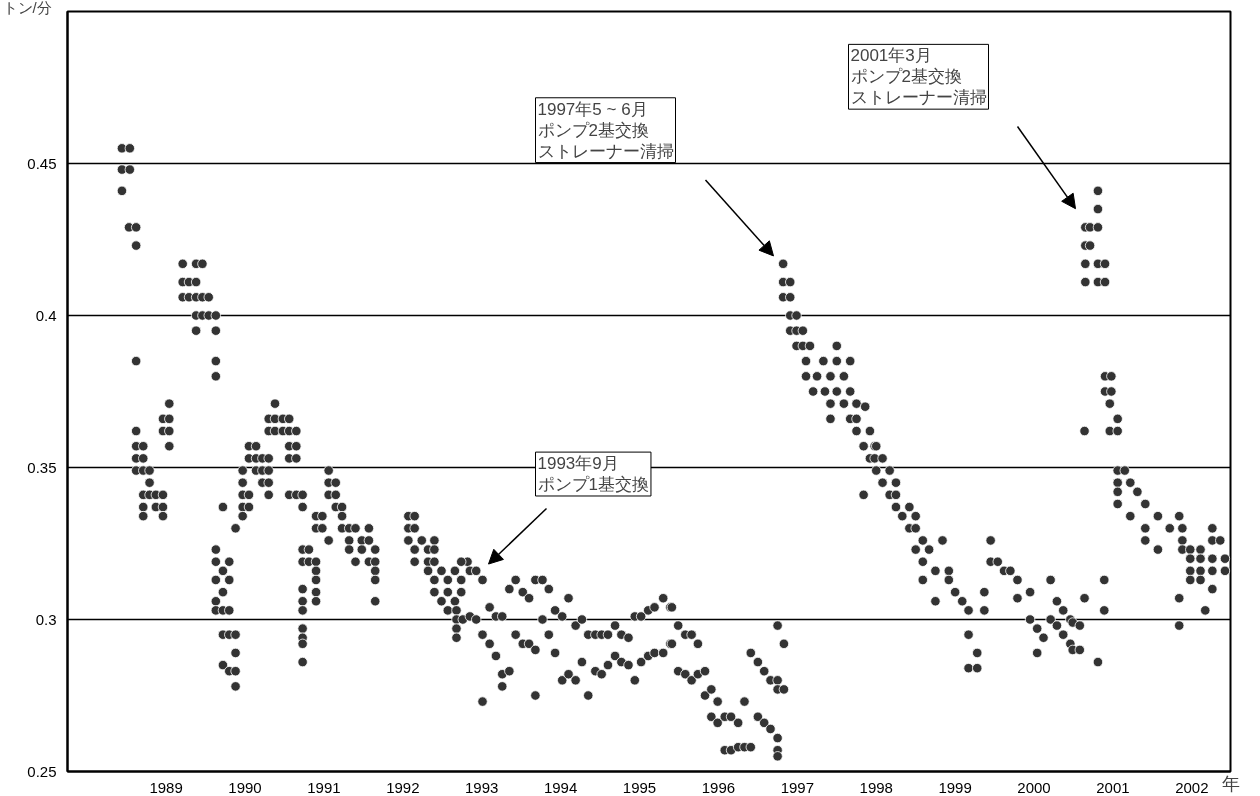 This screenshot has height=796, width=1260. I want to click on x-tick-label: 1999, so click(955, 787).